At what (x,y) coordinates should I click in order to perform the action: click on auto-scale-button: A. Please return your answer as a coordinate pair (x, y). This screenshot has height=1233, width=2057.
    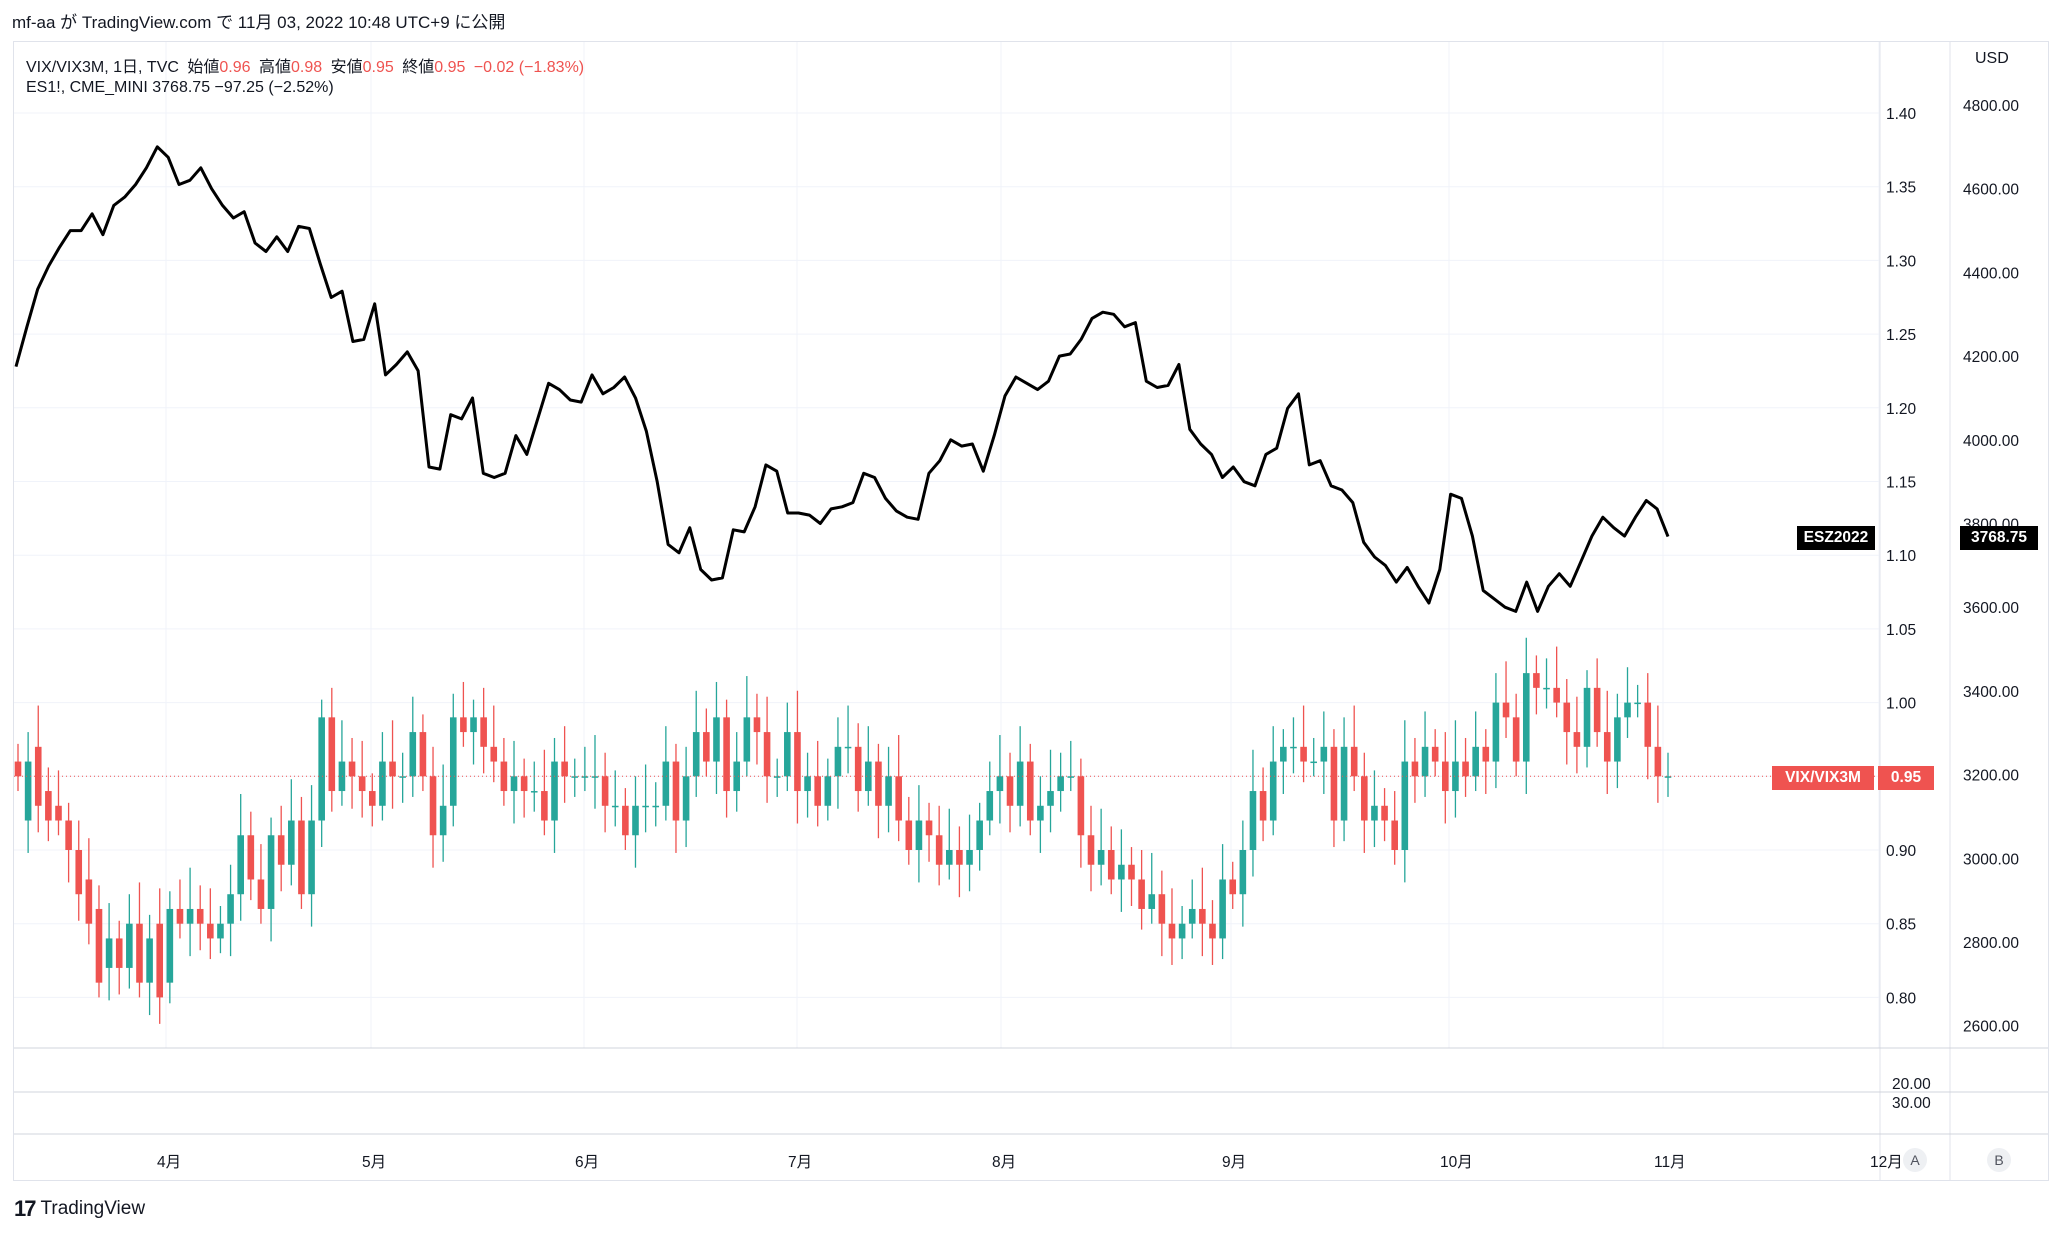
    Looking at the image, I should click on (1915, 1160).